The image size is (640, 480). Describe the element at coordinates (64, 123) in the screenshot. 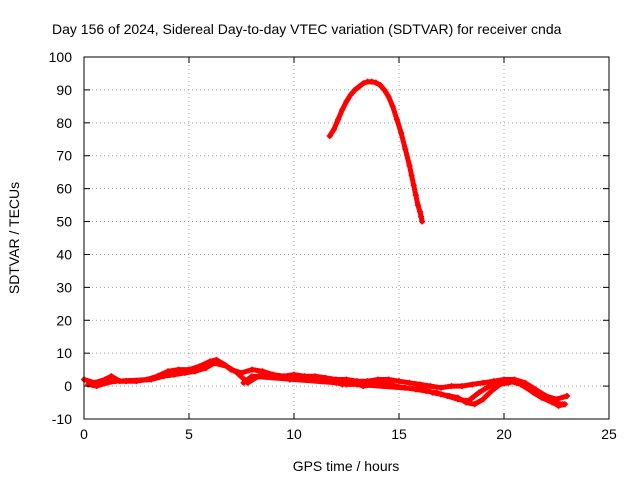

I see `y-tick-label: 80` at that location.